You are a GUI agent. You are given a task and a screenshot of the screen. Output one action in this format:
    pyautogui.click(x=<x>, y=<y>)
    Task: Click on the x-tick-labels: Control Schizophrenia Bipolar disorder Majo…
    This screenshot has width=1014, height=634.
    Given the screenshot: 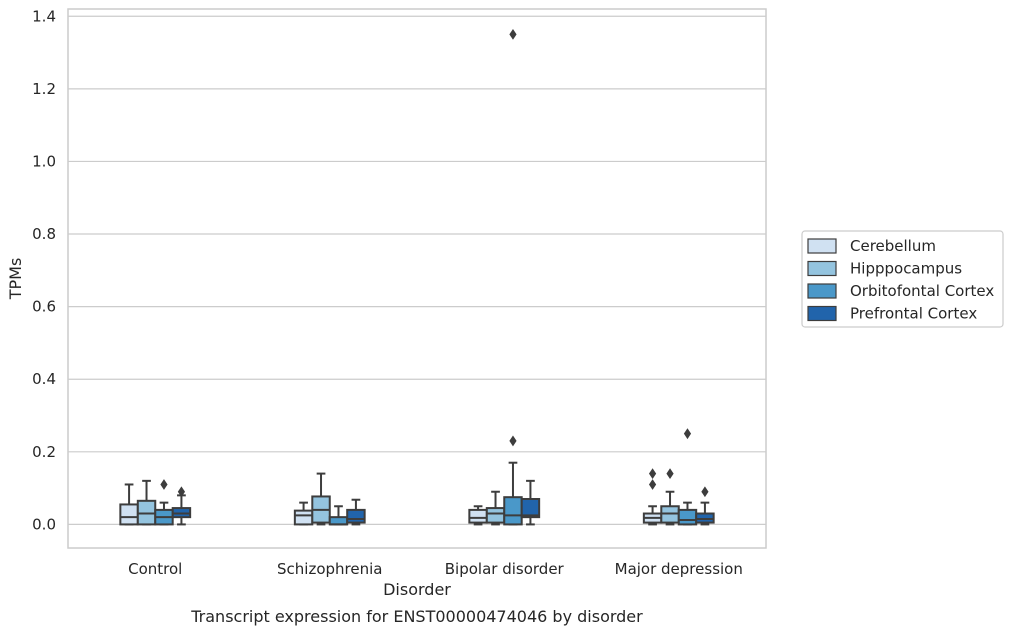 What is the action you would take?
    pyautogui.click(x=435, y=569)
    